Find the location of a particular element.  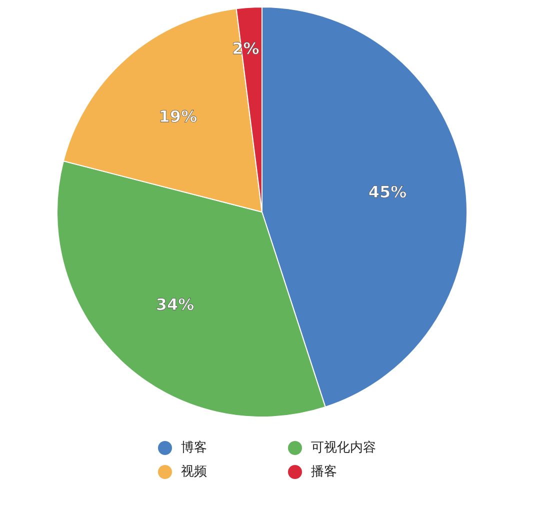

data-label: 34% is located at coordinates (175, 304).